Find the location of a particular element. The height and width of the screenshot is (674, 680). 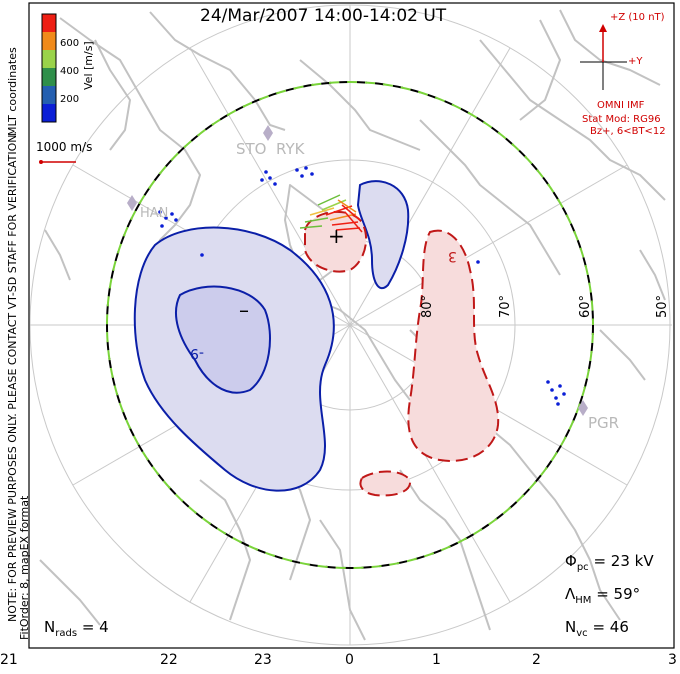

scale-tick-600: 600 is located at coordinates (70, 43).